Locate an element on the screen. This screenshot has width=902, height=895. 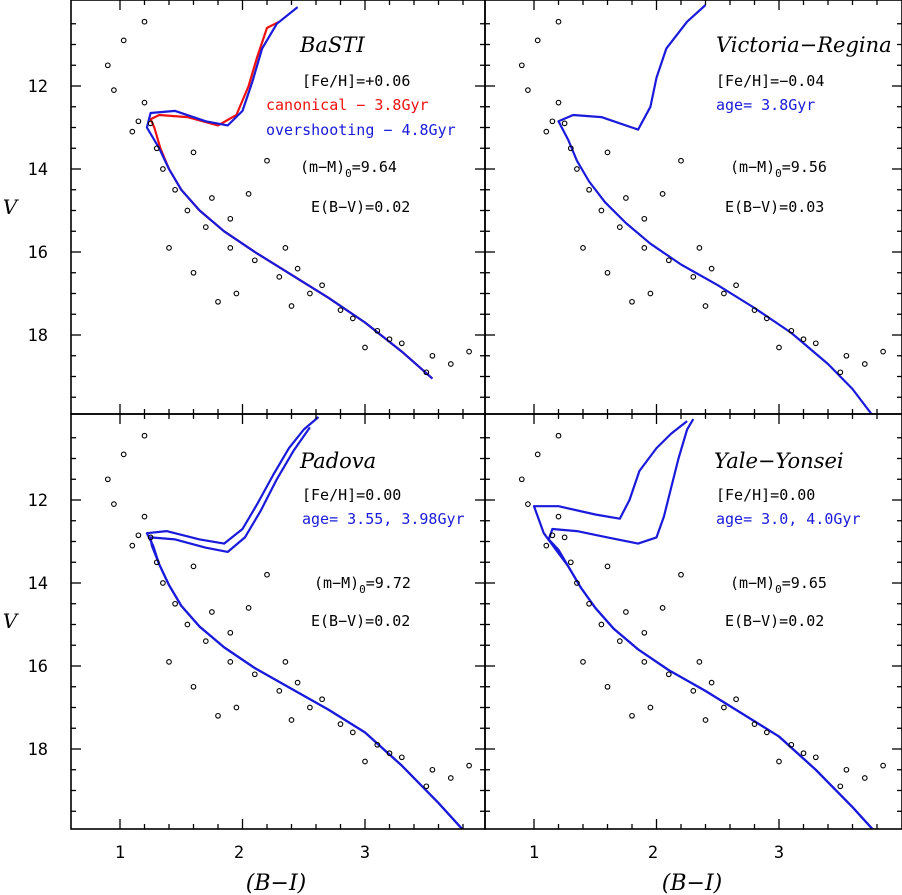
x-tick-label: 1 is located at coordinates (120, 853).